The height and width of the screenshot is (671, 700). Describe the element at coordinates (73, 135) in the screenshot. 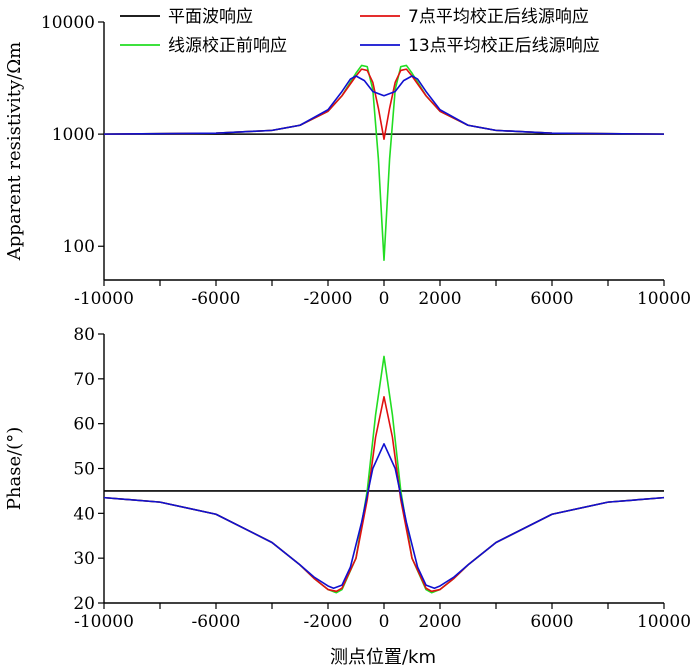

I see `y-tick-label: 1000` at that location.